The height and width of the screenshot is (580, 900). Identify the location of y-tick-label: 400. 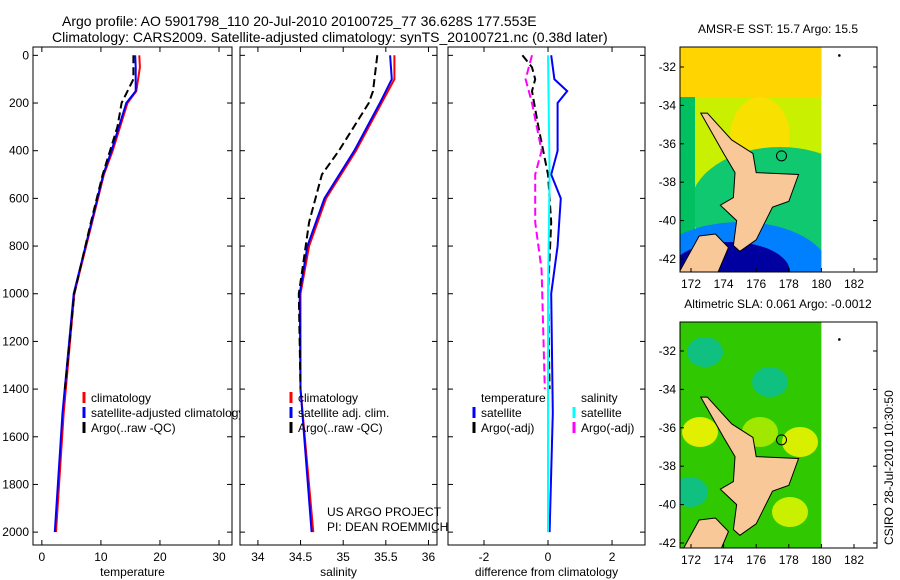
(19, 151).